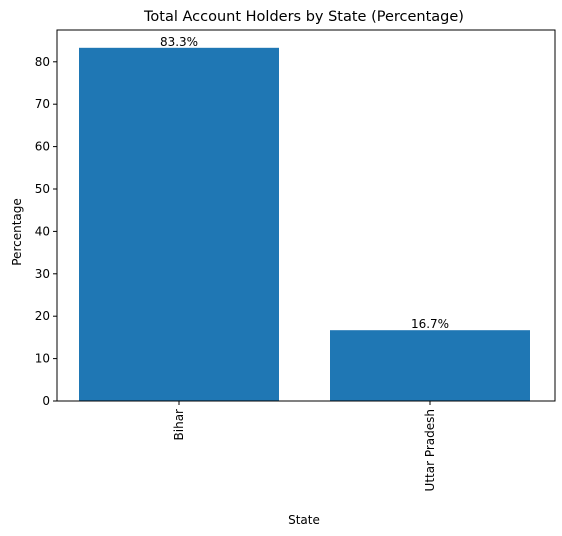  I want to click on y-tick-label: 60, so click(42, 147).